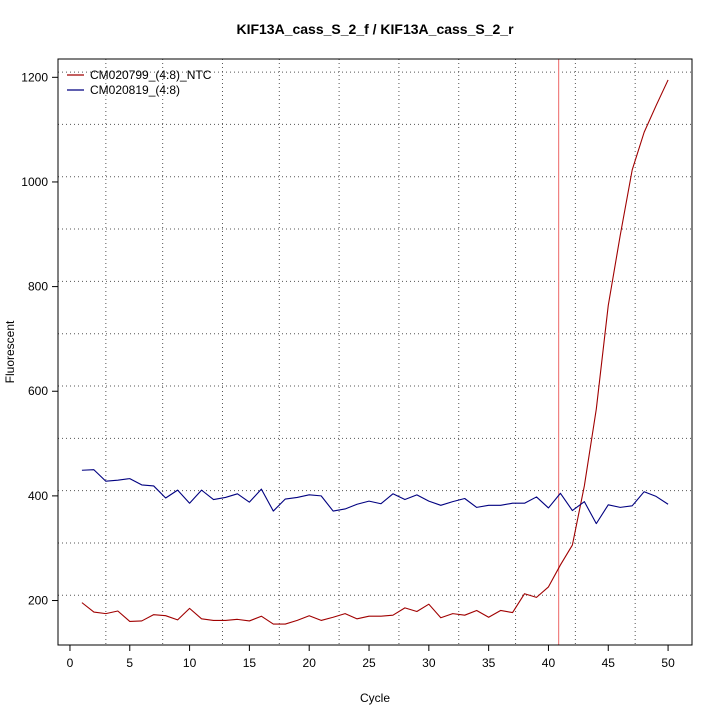 The image size is (720, 720). Describe the element at coordinates (609, 663) in the screenshot. I see `x-tick-label: 45` at that location.